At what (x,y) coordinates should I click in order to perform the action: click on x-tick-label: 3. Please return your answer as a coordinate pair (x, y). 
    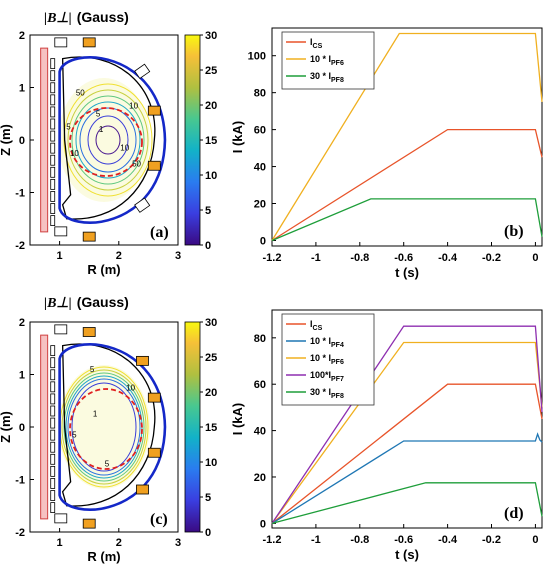
    Looking at the image, I should click on (178, 543).